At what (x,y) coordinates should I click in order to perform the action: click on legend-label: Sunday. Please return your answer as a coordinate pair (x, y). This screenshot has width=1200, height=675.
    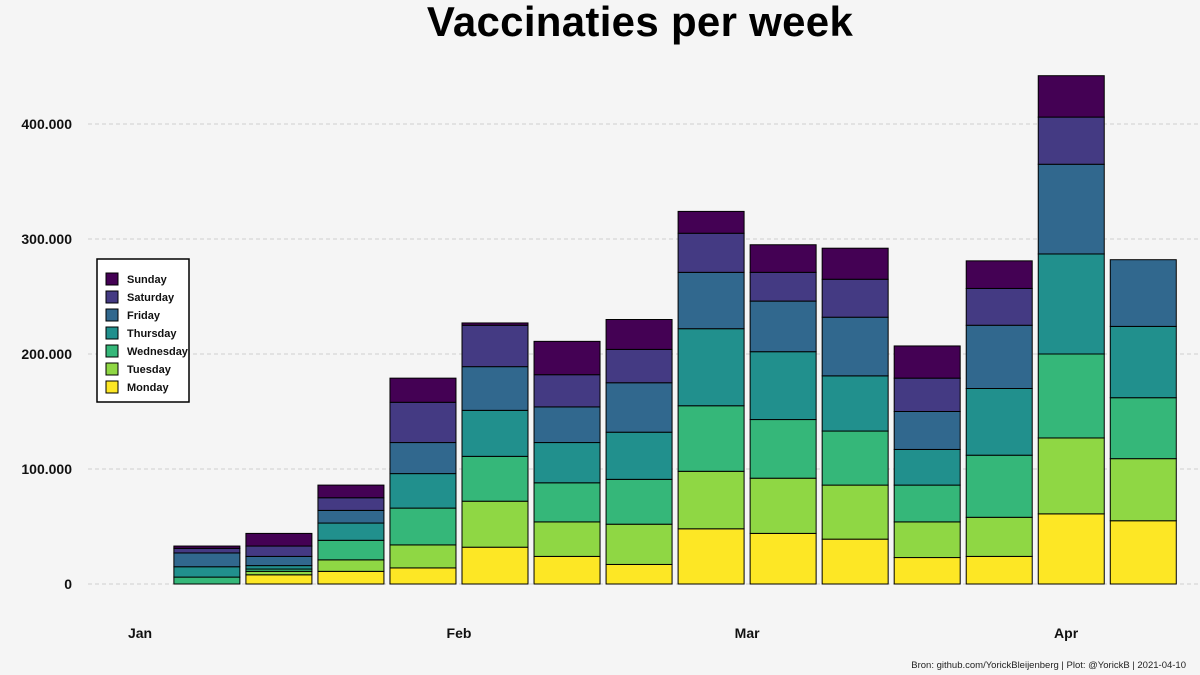
    Looking at the image, I should click on (147, 280).